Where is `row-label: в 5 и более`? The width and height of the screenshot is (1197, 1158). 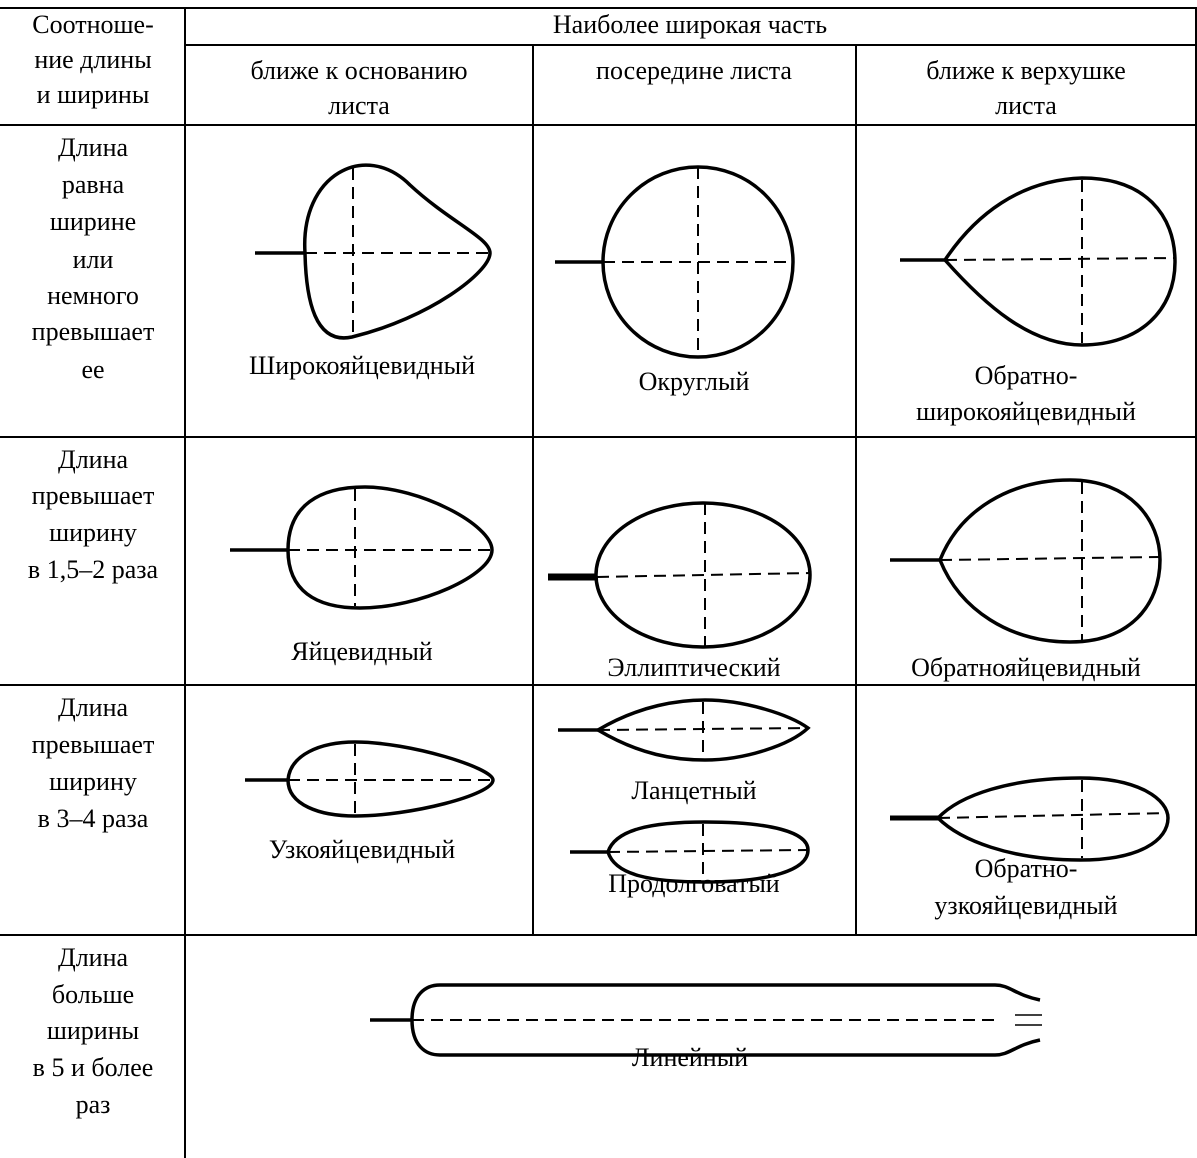
row-label: в 5 и более is located at coordinates (93, 1067).